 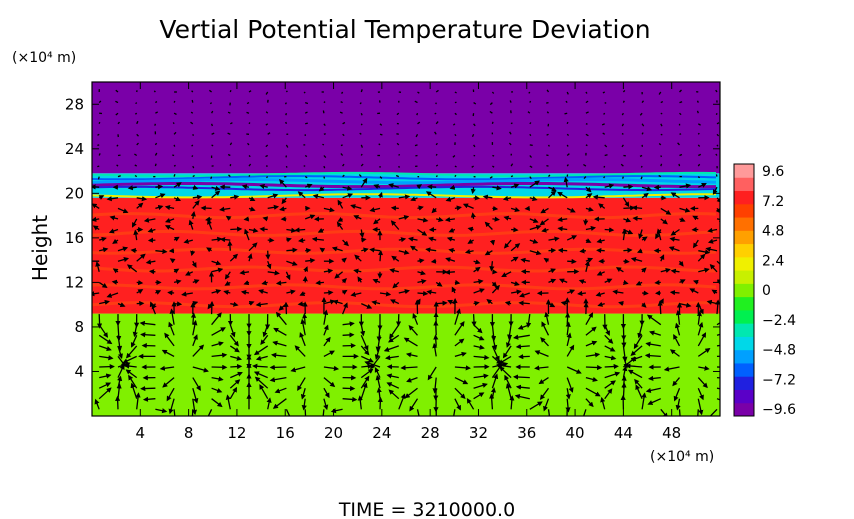 What do you see at coordinates (764, 290) in the screenshot?
I see `colorbar: 9.6 7.2 4.8 2.4 0 −2.4 −4.8 −7.2 −9.6` at bounding box center [764, 290].